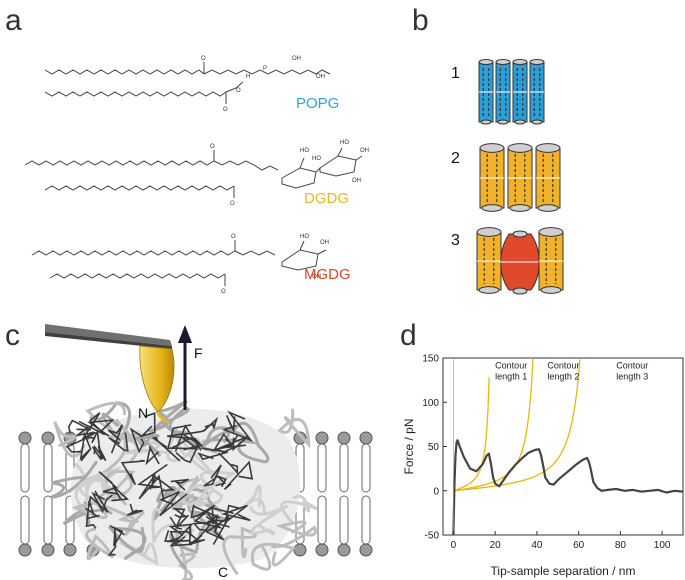  I want to click on x-tick-label: 40, so click(537, 545).